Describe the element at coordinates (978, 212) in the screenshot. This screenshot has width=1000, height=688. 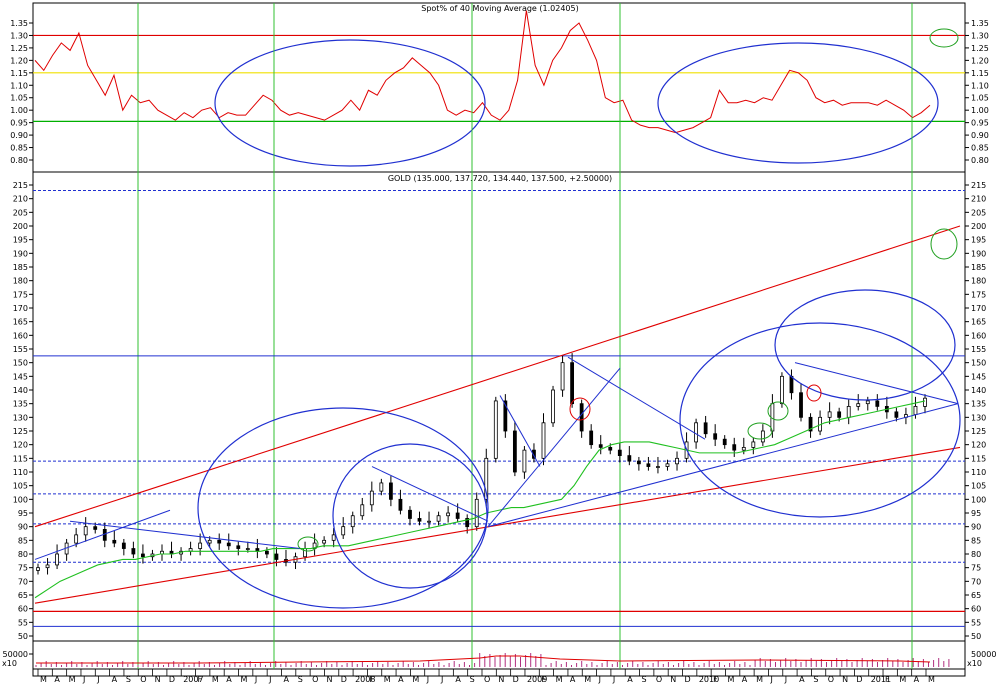
I see `main-ytick-label-right: 205` at that location.